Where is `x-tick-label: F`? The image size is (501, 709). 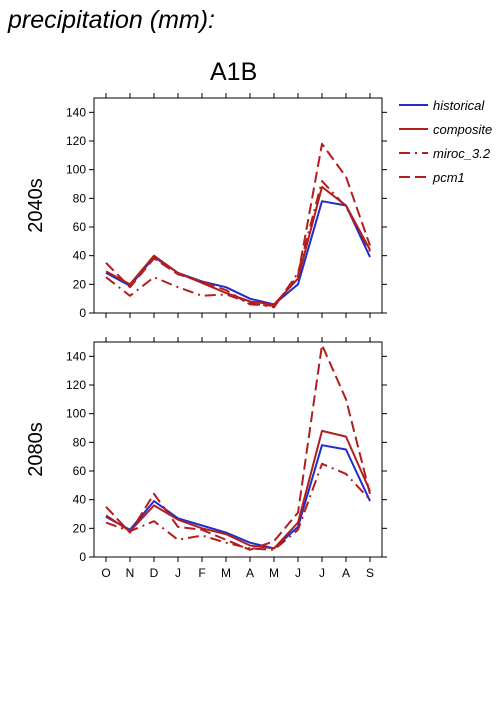
x-tick-label: F is located at coordinates (201, 573).